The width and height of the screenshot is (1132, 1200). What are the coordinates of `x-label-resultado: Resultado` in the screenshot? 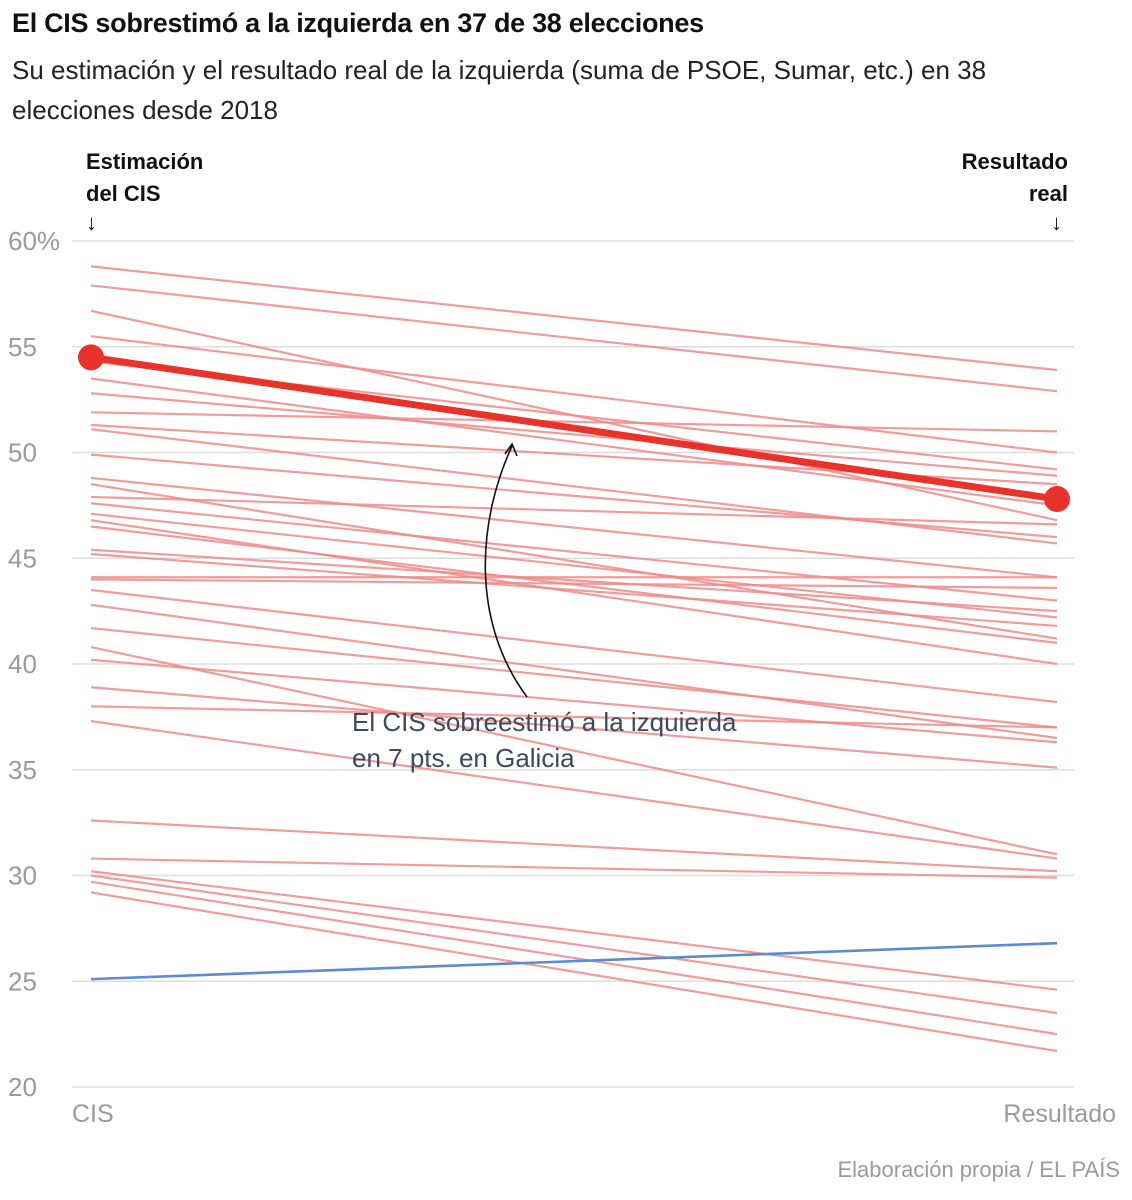 It's located at (1059, 1114).